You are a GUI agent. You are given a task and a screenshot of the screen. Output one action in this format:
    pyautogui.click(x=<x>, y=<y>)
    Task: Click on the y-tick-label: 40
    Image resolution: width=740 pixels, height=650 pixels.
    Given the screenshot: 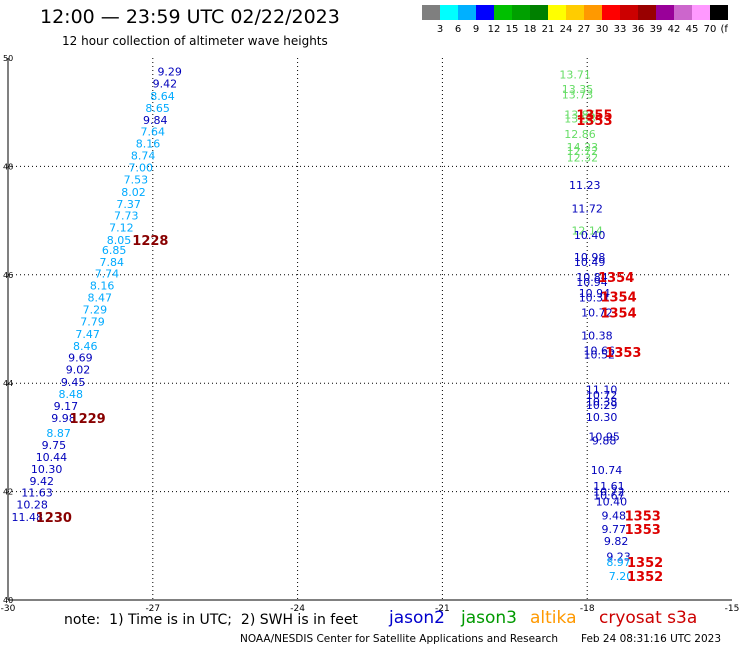 What is the action you would take?
    pyautogui.click(x=8, y=600)
    